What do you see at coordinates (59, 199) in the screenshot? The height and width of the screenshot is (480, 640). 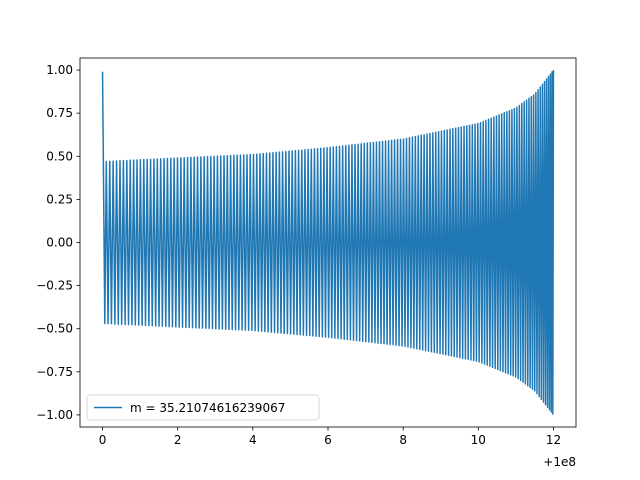 I see `y-tick-label: 0.25` at bounding box center [59, 199].